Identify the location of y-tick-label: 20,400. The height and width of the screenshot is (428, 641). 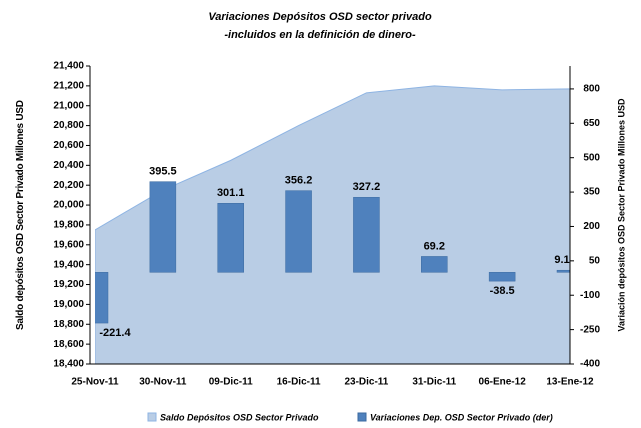
(68, 165).